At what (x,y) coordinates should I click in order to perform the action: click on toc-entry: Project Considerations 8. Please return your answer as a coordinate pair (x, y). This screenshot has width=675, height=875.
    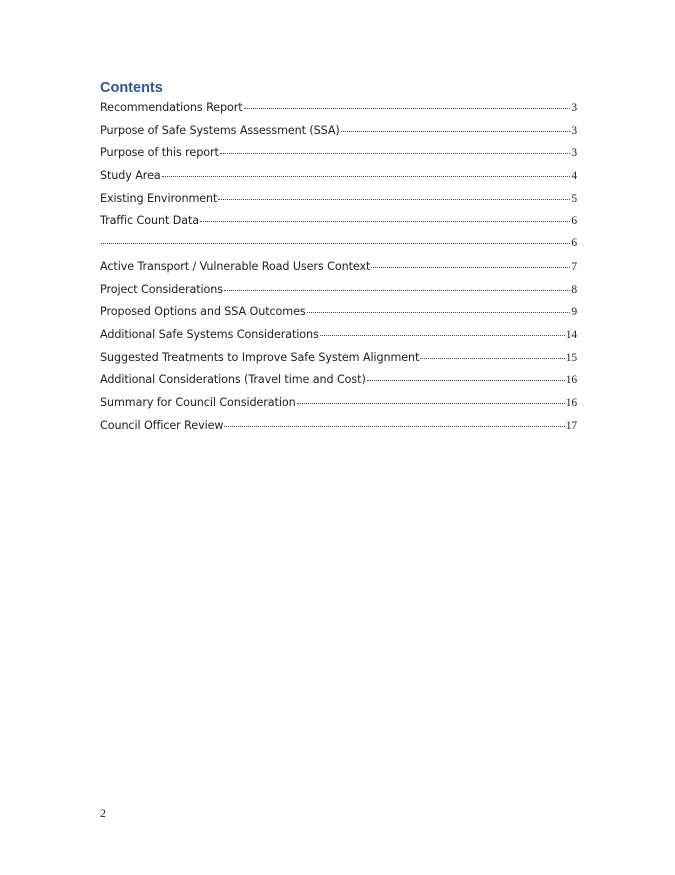
    Looking at the image, I should click on (338, 294).